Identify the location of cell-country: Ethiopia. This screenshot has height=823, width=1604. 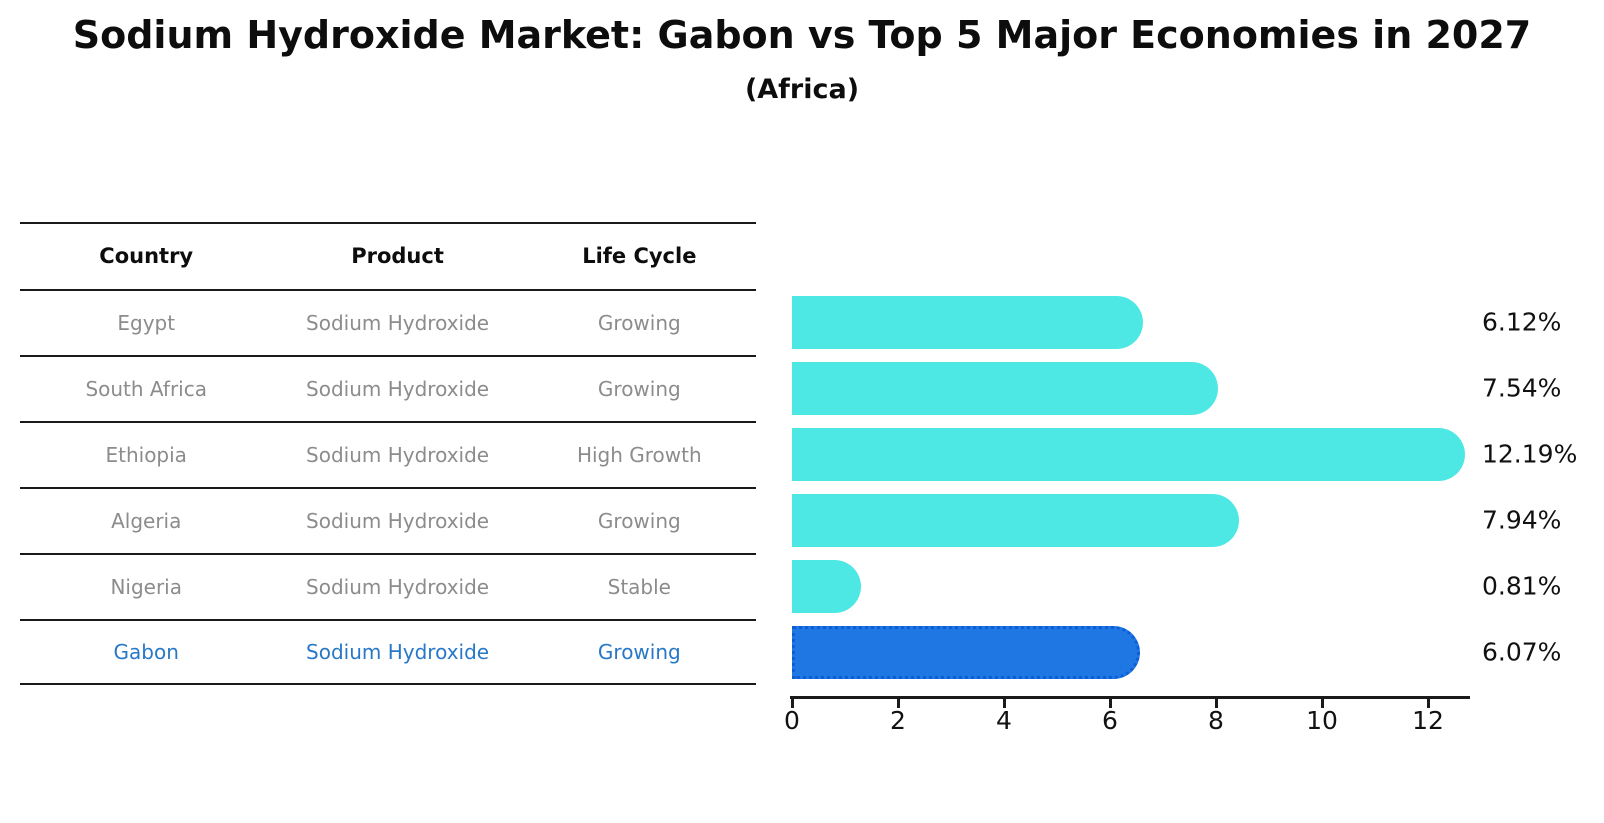
(146, 455).